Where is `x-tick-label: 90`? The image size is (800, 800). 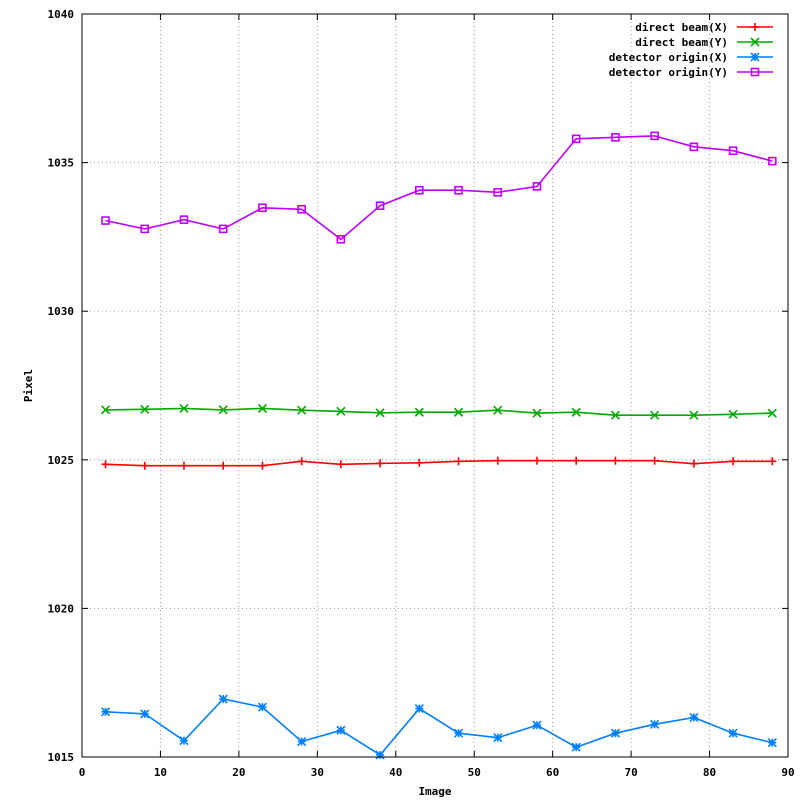
x-tick-label: 90 is located at coordinates (787, 772).